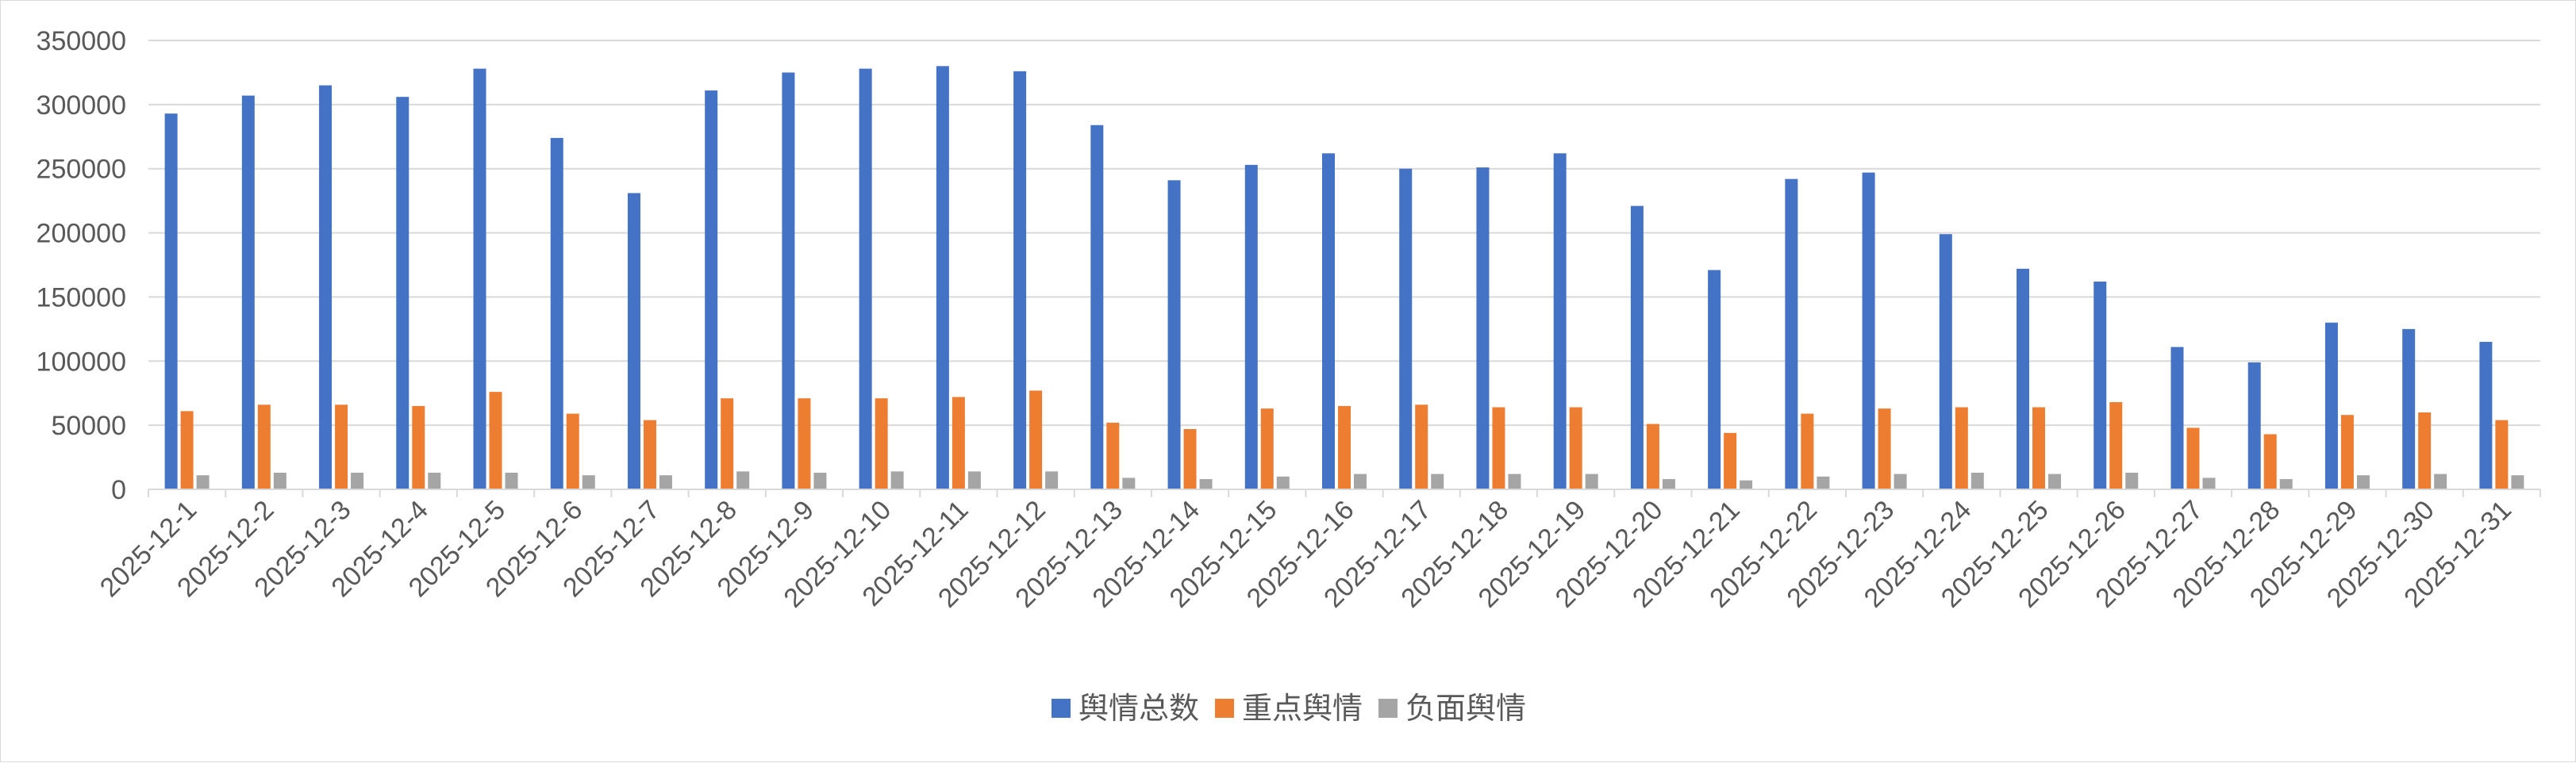 Image resolution: width=2576 pixels, height=763 pixels. Describe the element at coordinates (81, 297) in the screenshot. I see `y-tick-label: 150000` at that location.